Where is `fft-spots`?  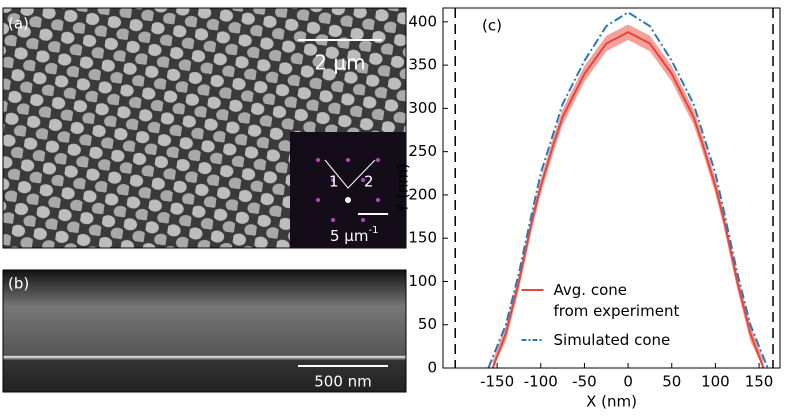 fft-spots is located at coordinates (348, 190).